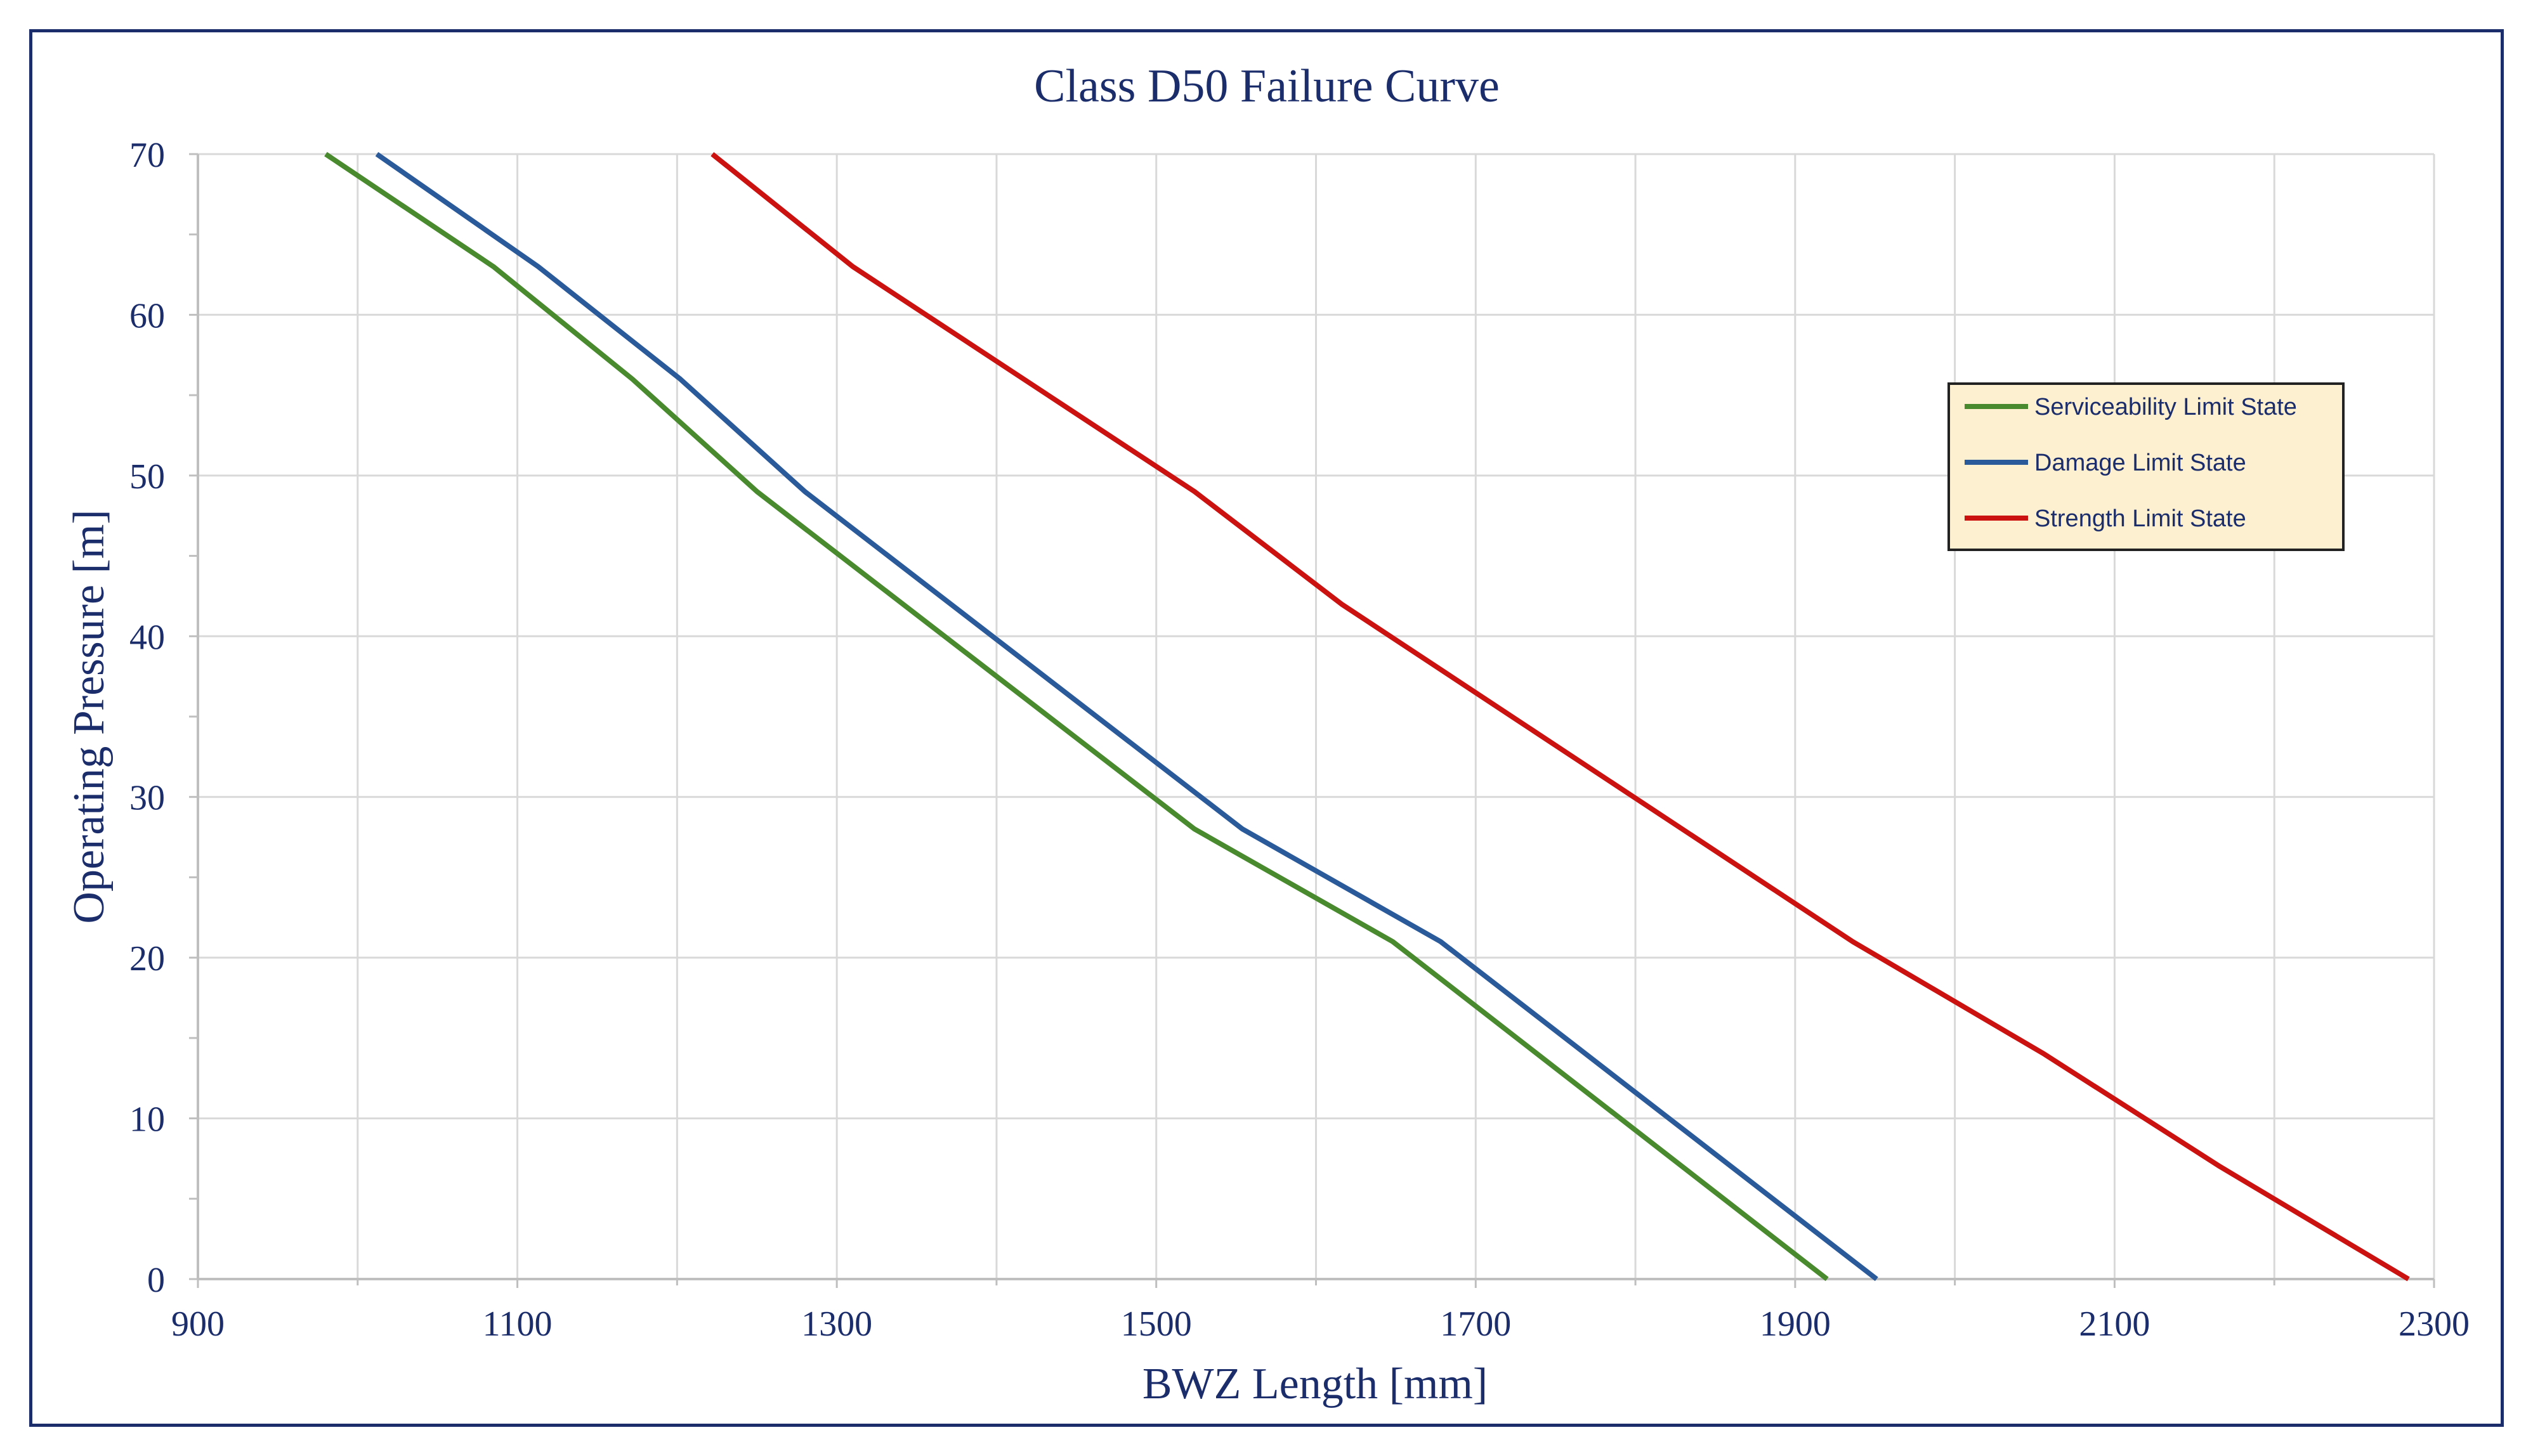 This screenshot has height=1456, width=2533. What do you see at coordinates (836, 1324) in the screenshot?
I see `x-tick-label: 1300` at bounding box center [836, 1324].